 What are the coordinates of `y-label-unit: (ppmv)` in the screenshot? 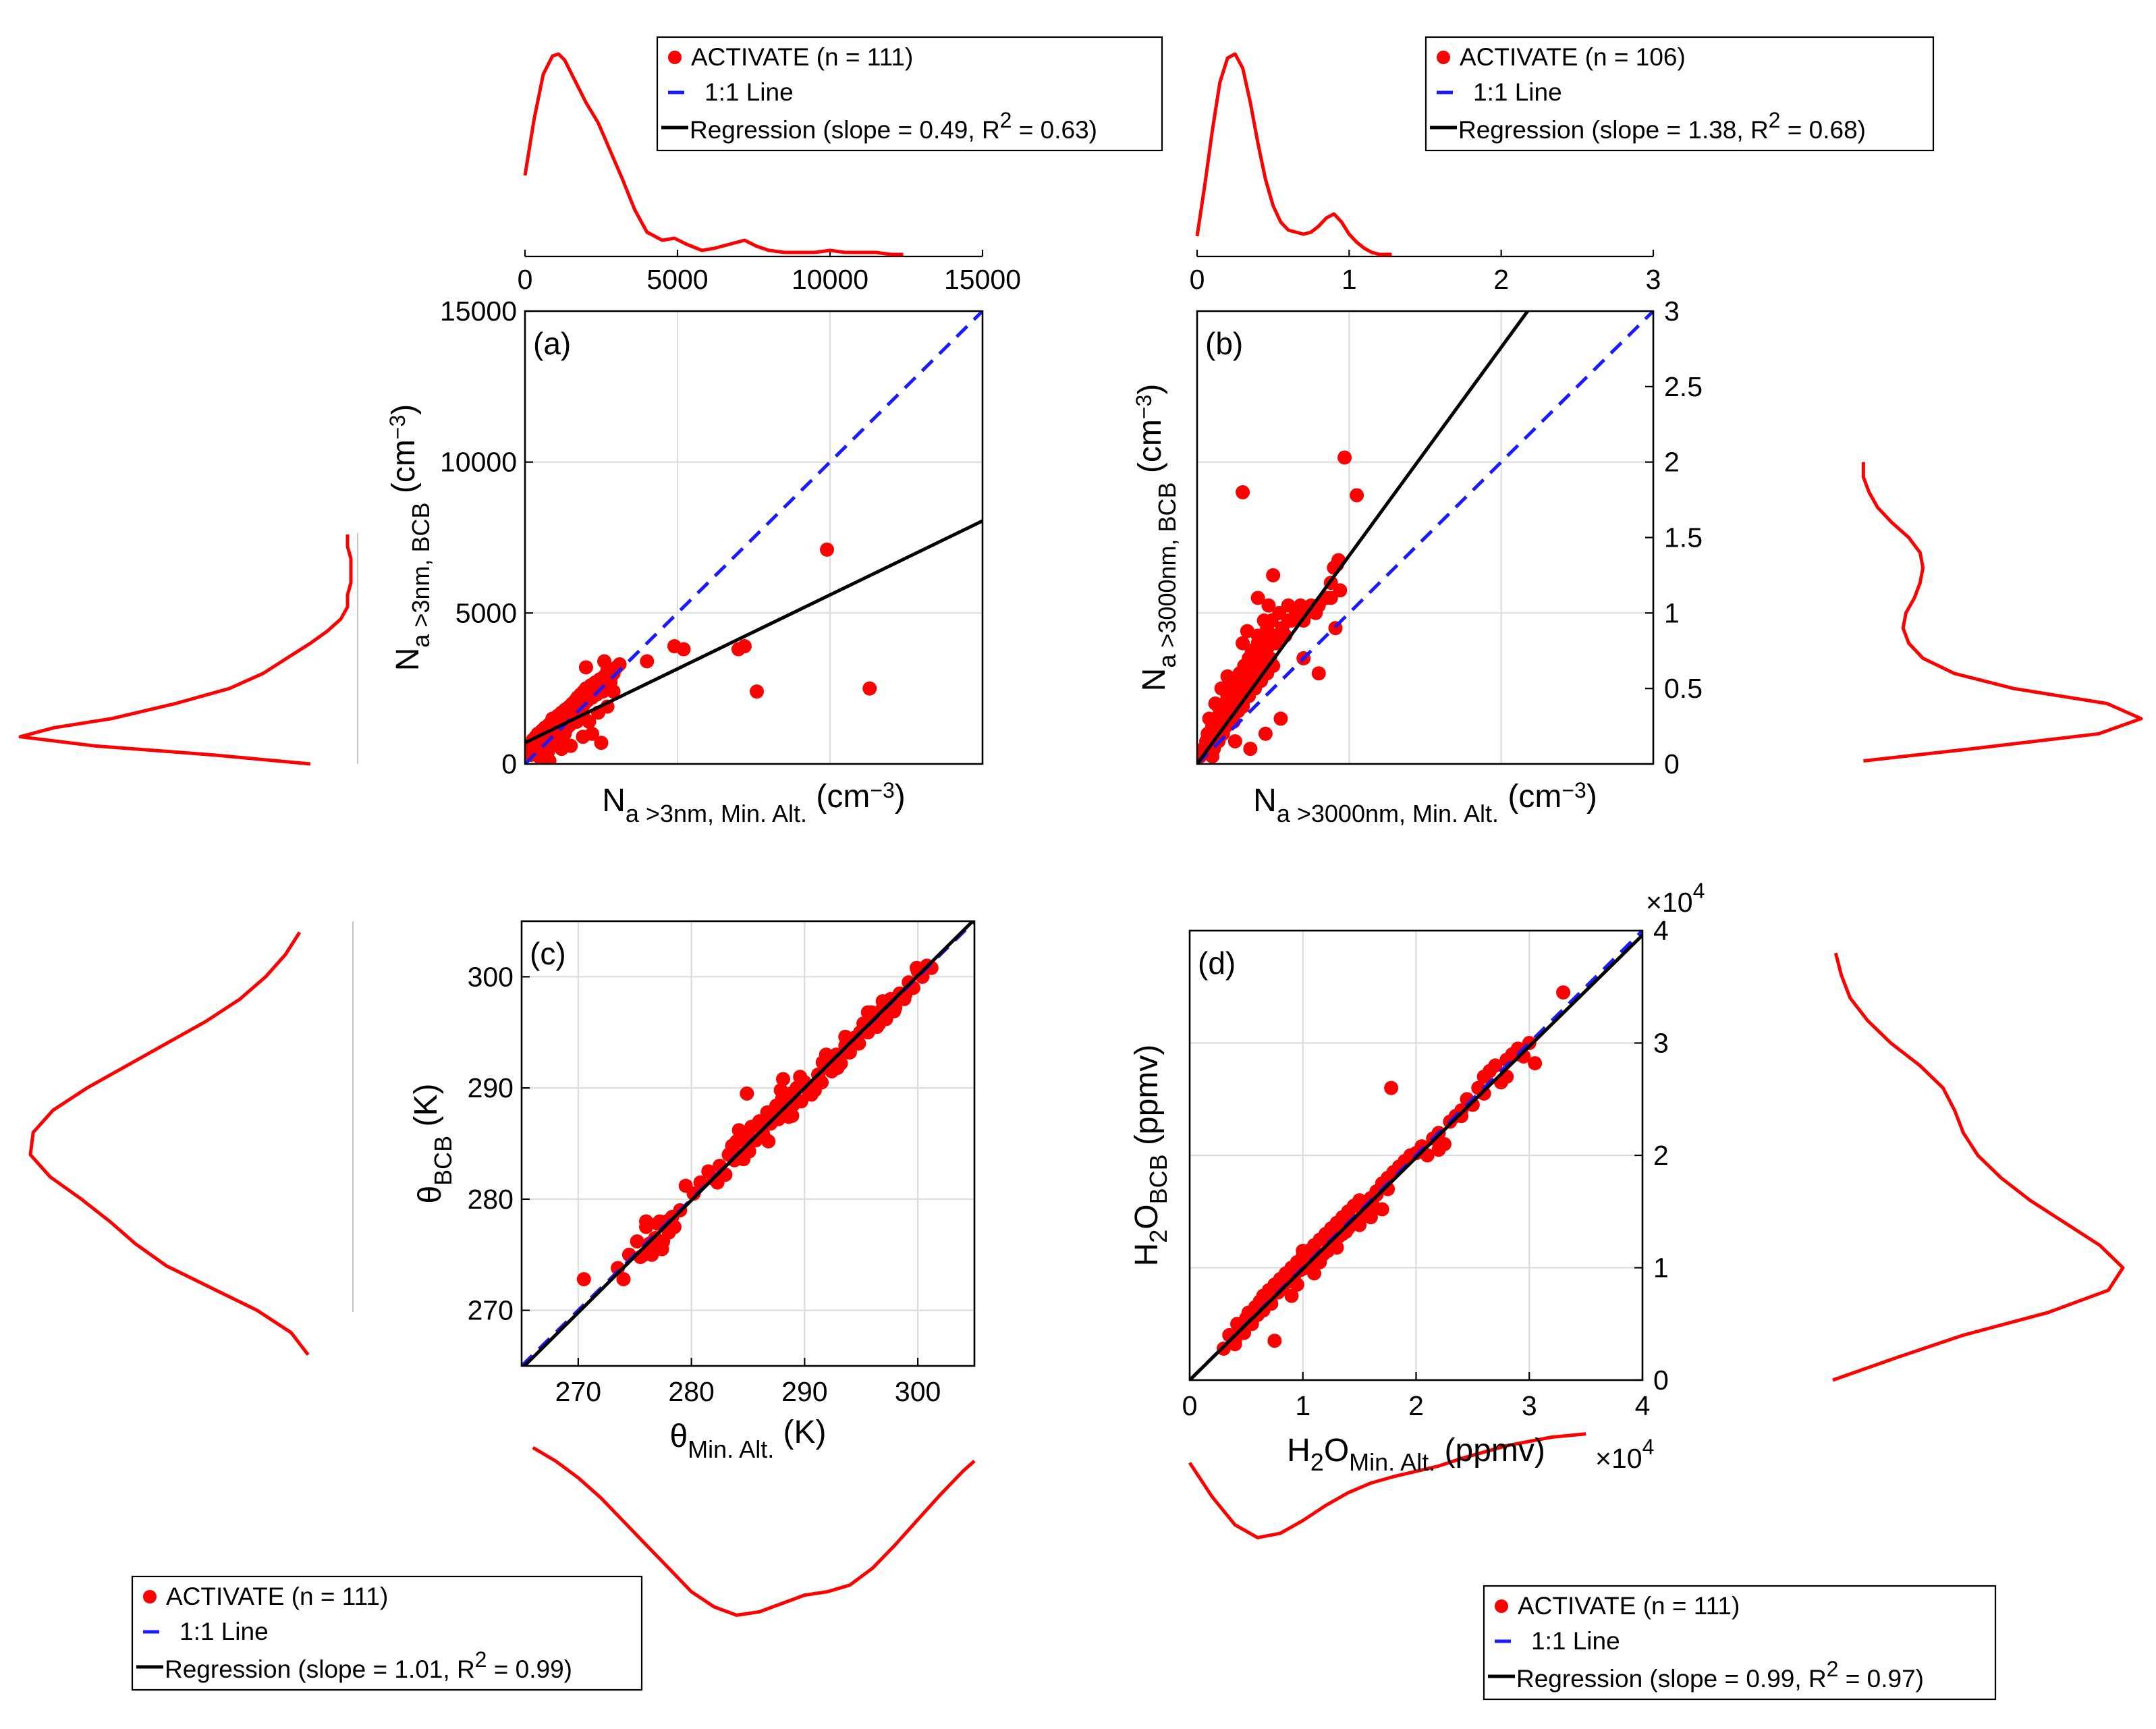 It's located at (1147, 1100).